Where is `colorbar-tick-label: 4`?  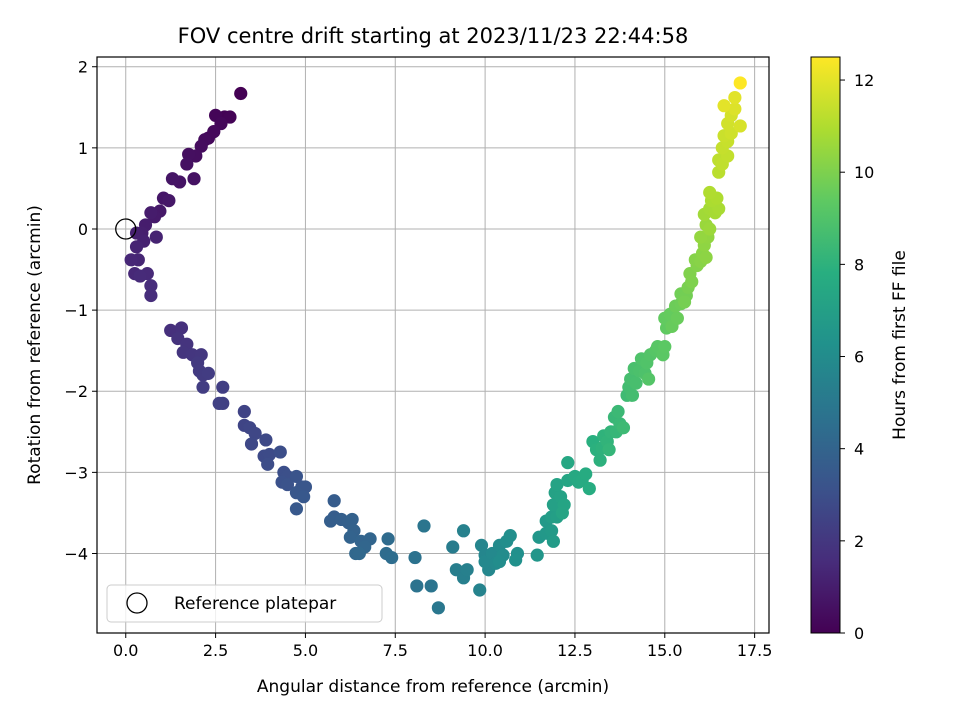
colorbar-tick-label: 4 is located at coordinates (859, 449).